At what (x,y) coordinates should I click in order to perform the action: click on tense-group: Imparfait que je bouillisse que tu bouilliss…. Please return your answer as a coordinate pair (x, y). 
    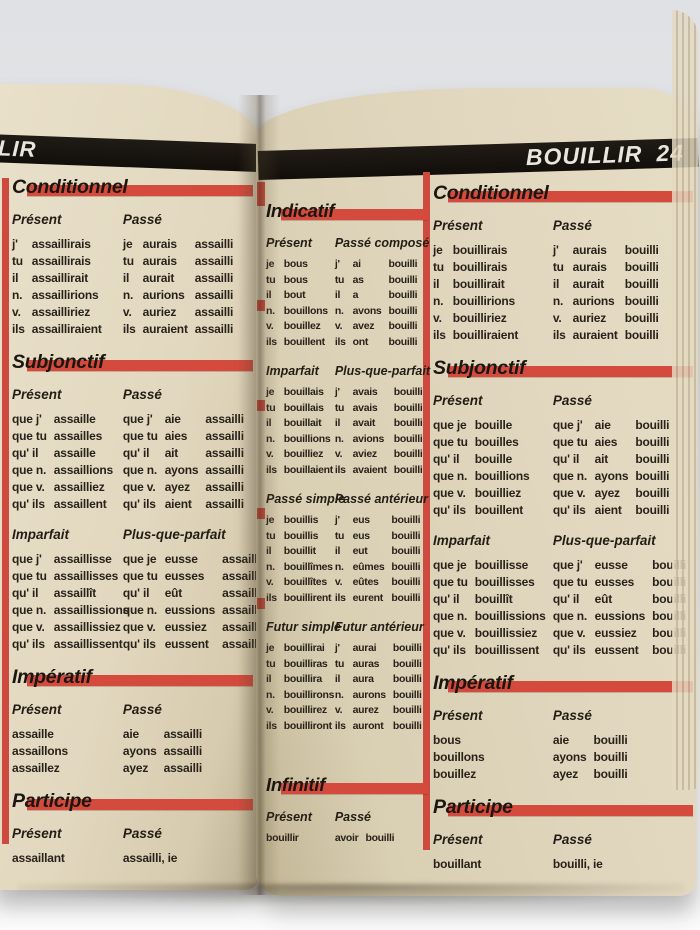
    Looking at the image, I should click on (560, 596).